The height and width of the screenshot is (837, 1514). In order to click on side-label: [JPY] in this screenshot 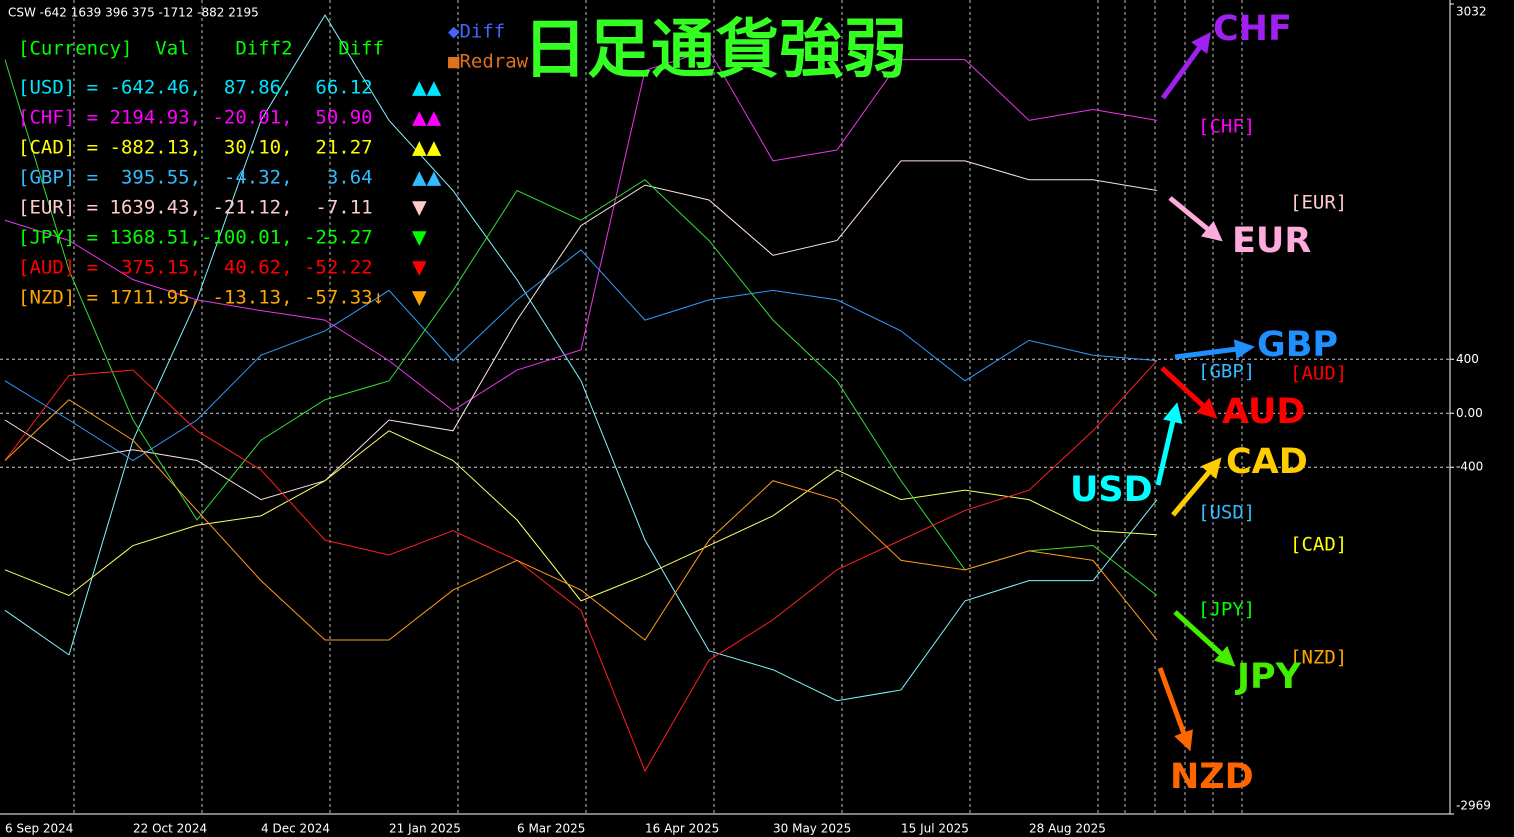, I will do `click(1226, 610)`.